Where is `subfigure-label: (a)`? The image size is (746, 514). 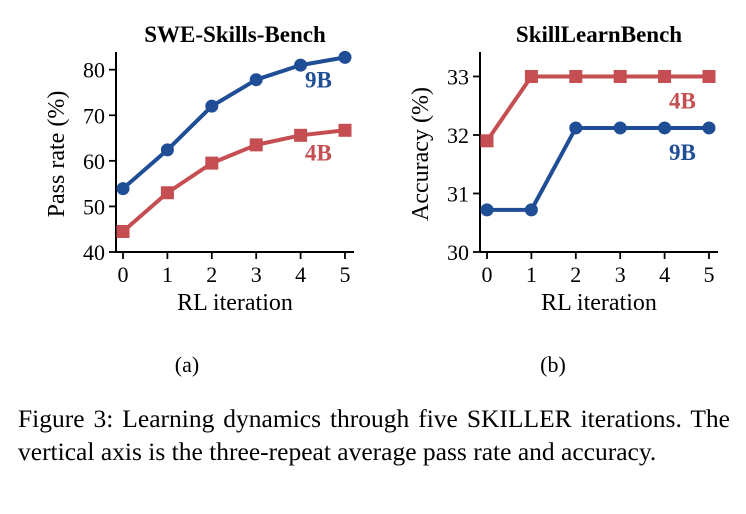
subfigure-label: (a) is located at coordinates (187, 364).